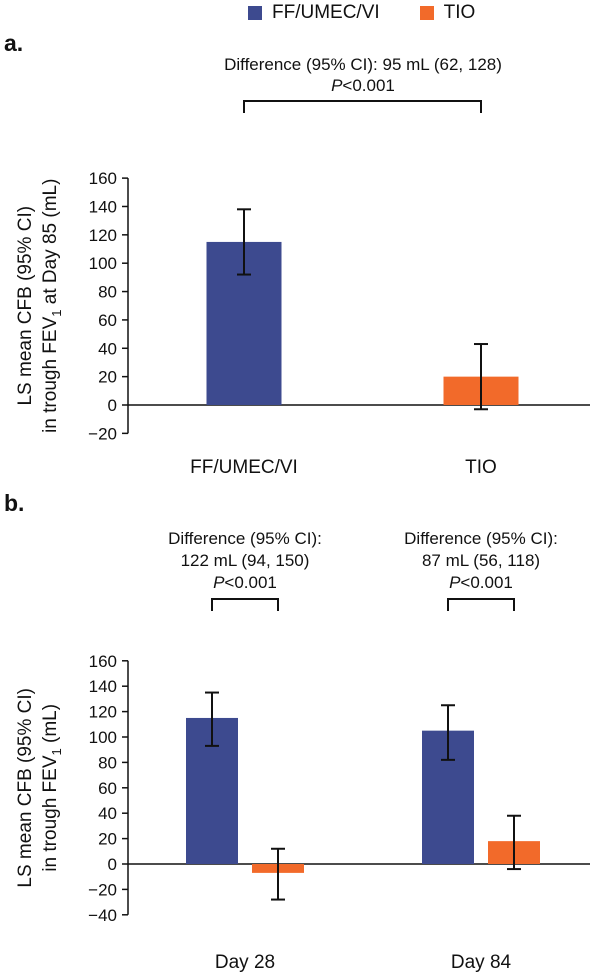  Describe the element at coordinates (103, 263) in the screenshot. I see `panel-a-y-tick-label: 100` at that location.